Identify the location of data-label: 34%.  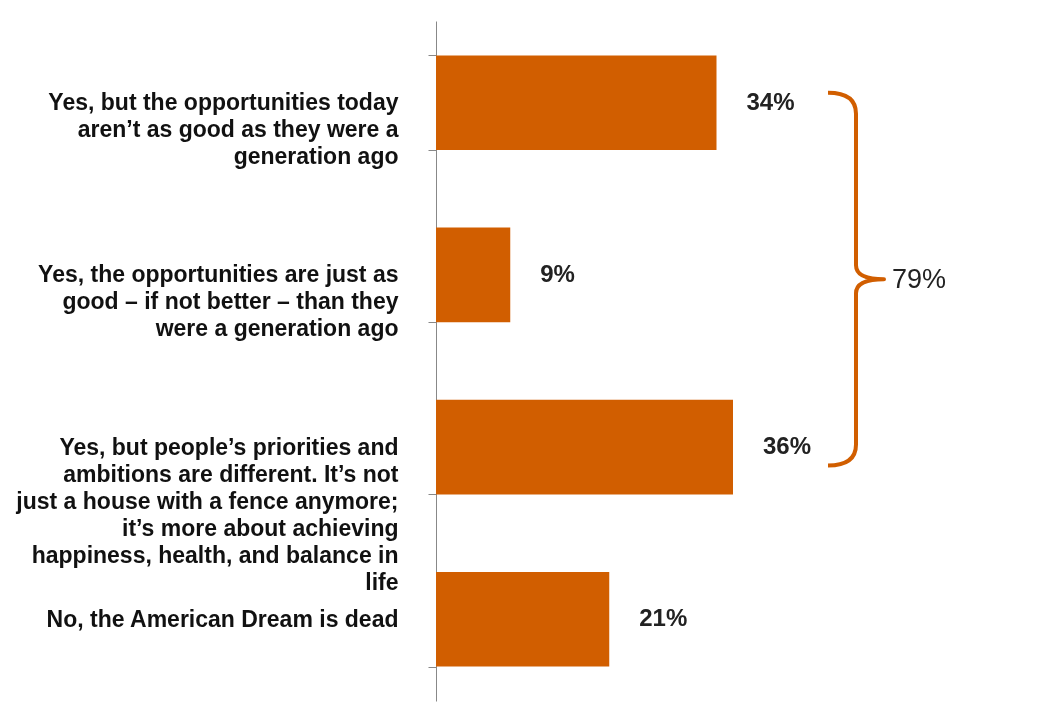
(770, 101).